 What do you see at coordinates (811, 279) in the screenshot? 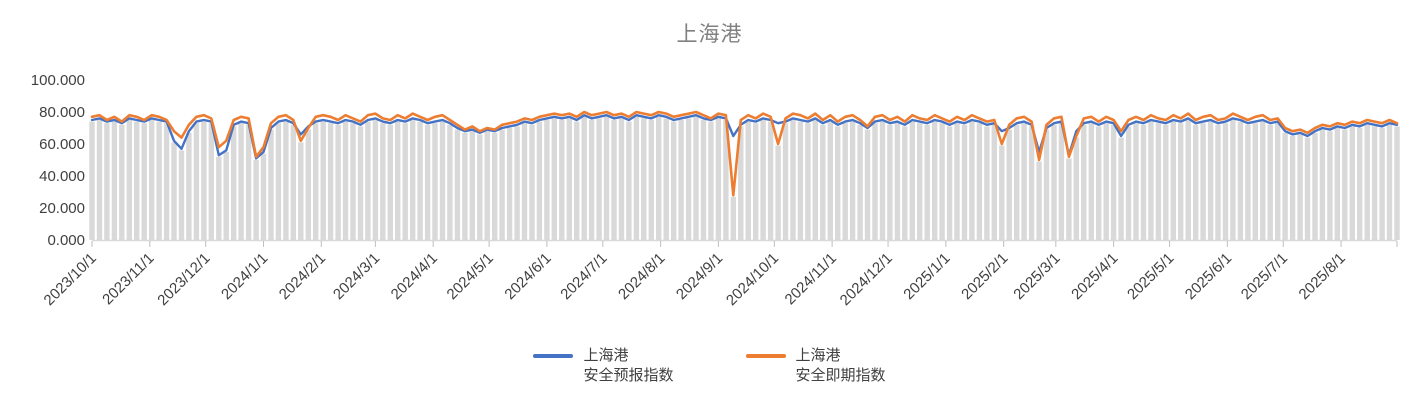
I see `svg-text: 2024/11/1` at bounding box center [811, 279].